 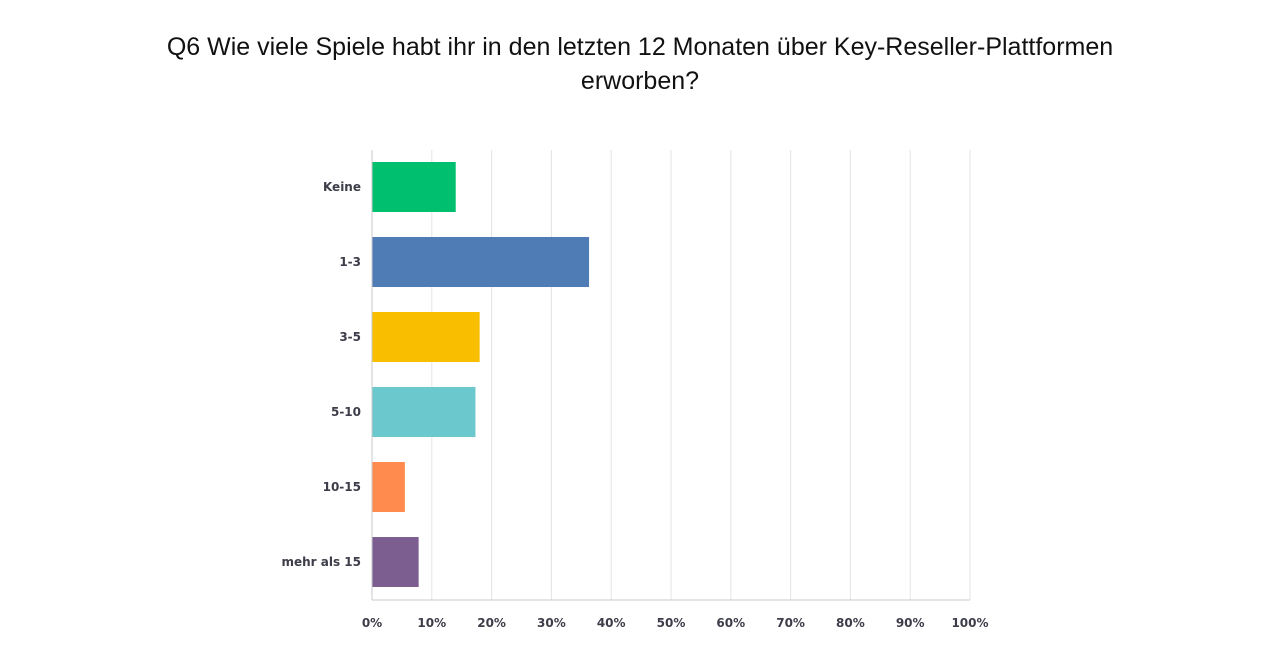 What do you see at coordinates (481, 374) in the screenshot?
I see `bars` at bounding box center [481, 374].